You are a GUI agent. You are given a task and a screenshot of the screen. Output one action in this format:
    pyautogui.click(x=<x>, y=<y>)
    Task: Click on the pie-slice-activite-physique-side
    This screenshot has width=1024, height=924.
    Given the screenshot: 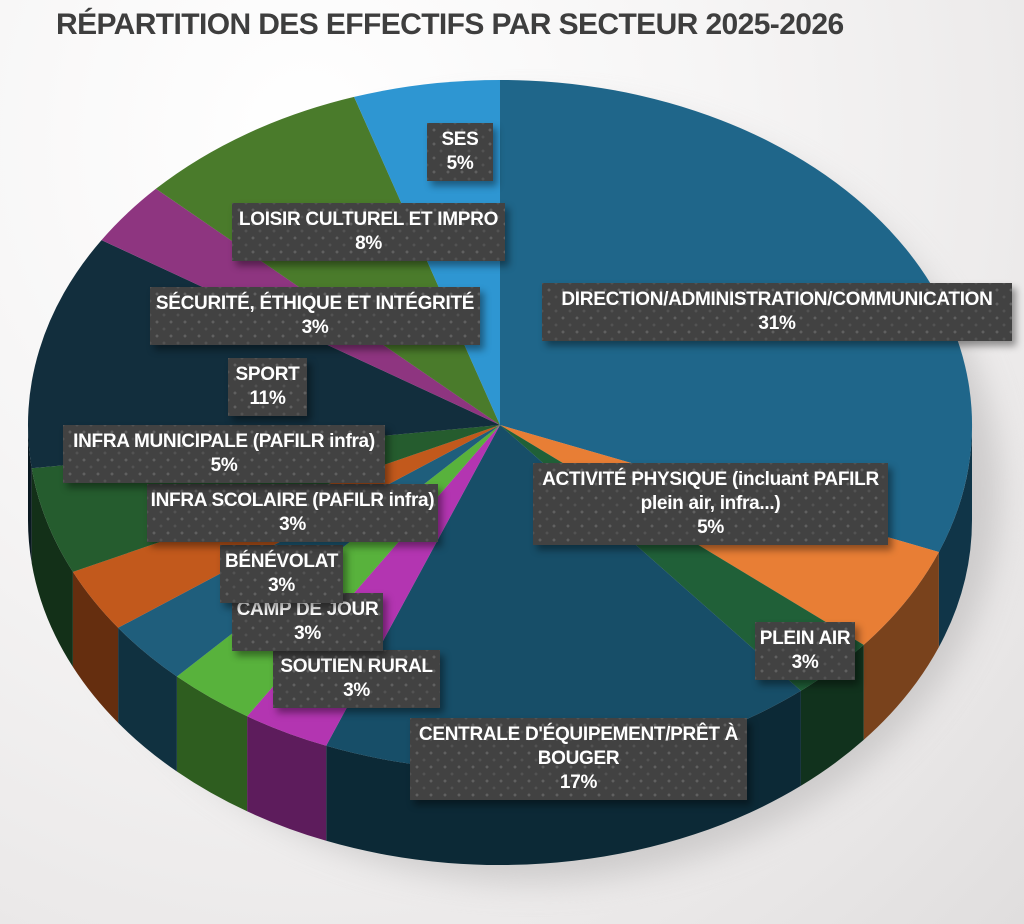 What is the action you would take?
    pyautogui.click(x=901, y=646)
    